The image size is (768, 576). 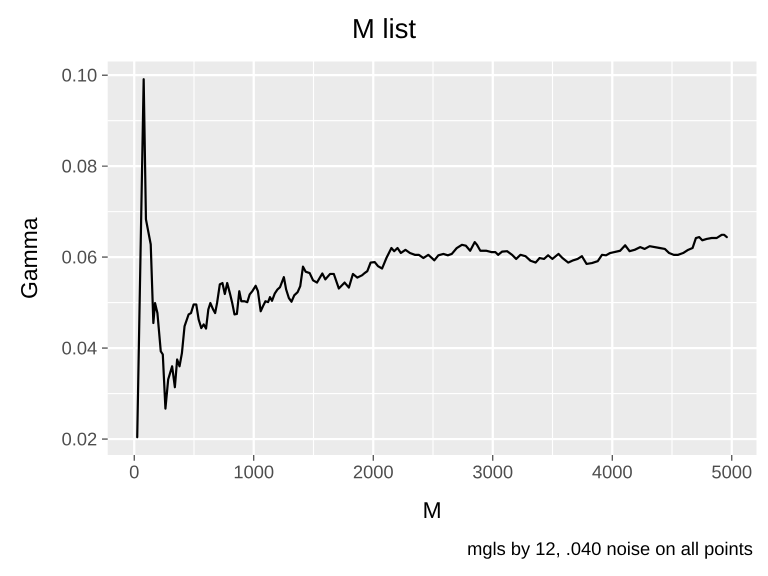 What do you see at coordinates (385, 28) in the screenshot?
I see `chart-title: M list` at bounding box center [385, 28].